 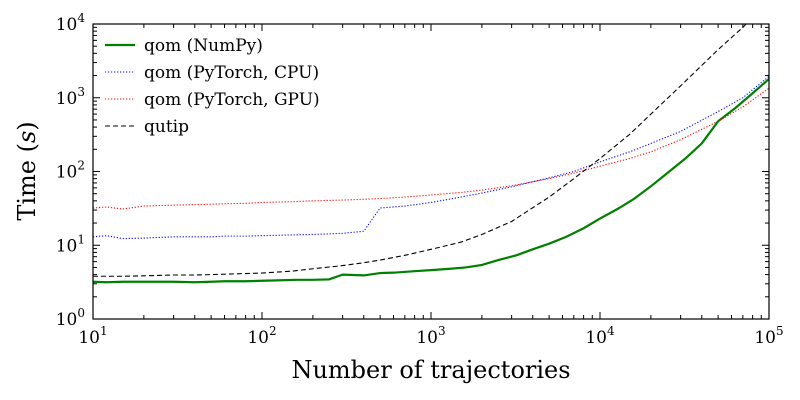 I want to click on x-tick-label: 10³, so click(x=430, y=336).